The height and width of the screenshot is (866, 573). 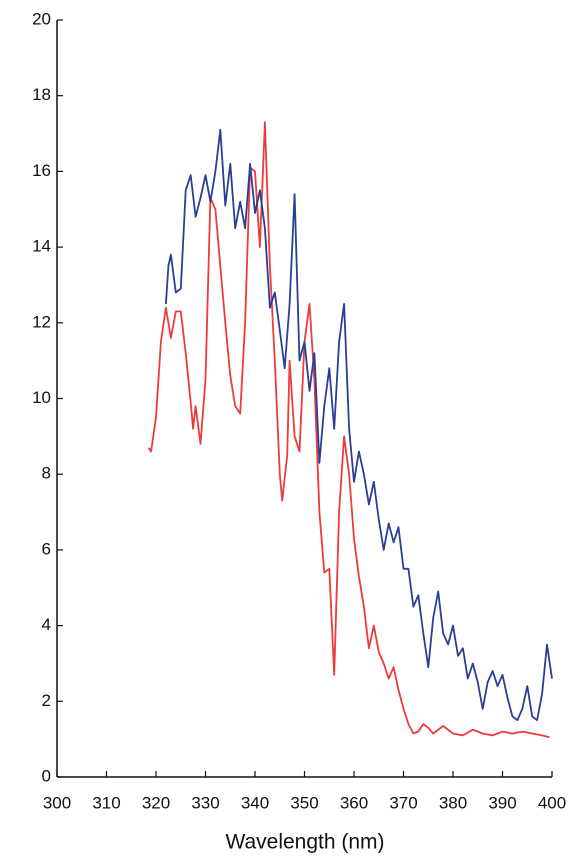 What do you see at coordinates (41, 94) in the screenshot?
I see `y-tick-label: 18` at bounding box center [41, 94].